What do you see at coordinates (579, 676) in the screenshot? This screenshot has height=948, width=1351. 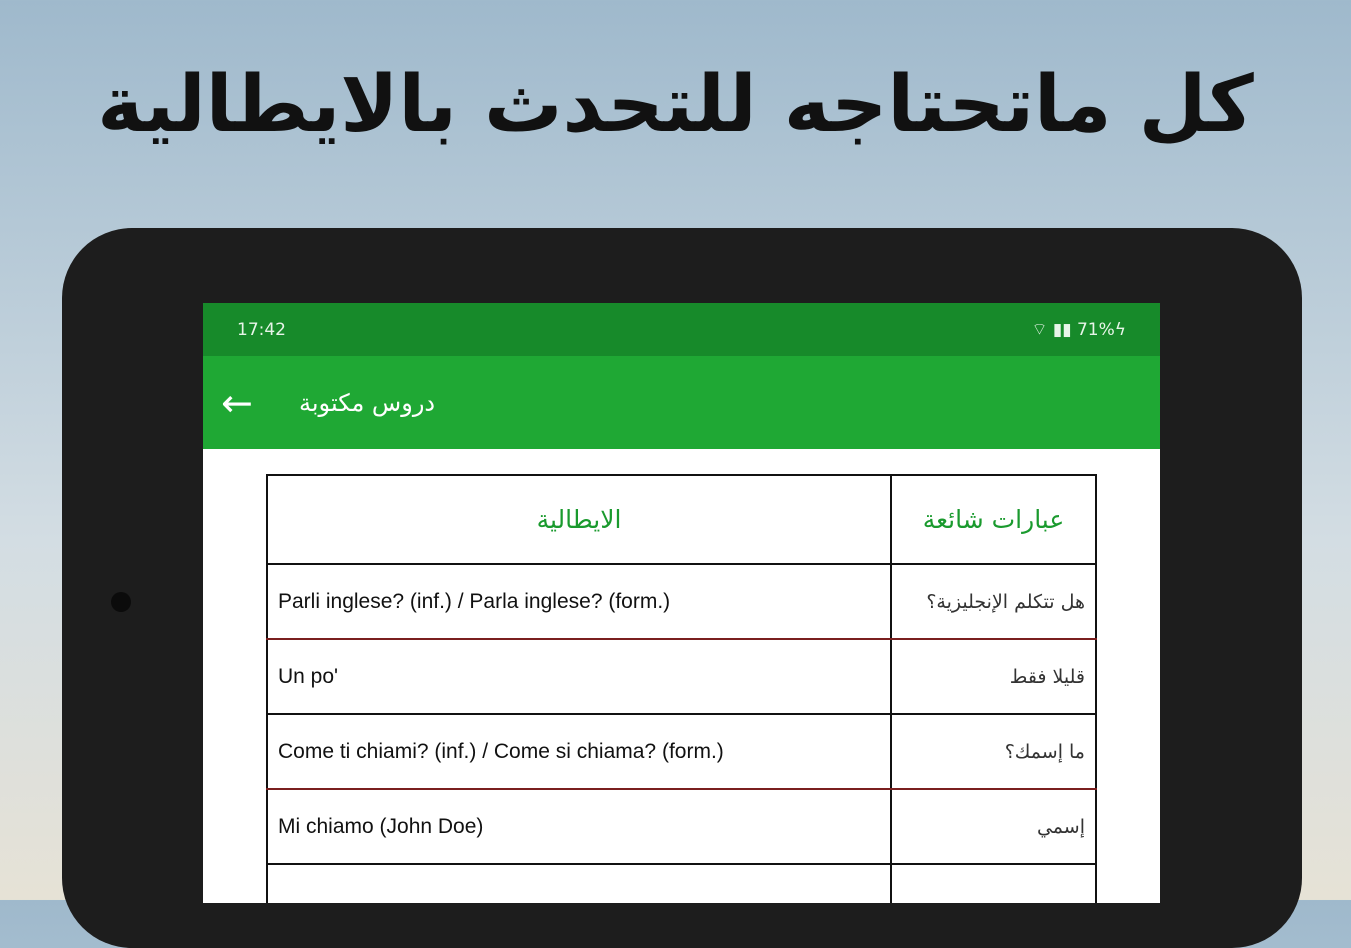 I see `italian-cell: Un po'` at bounding box center [579, 676].